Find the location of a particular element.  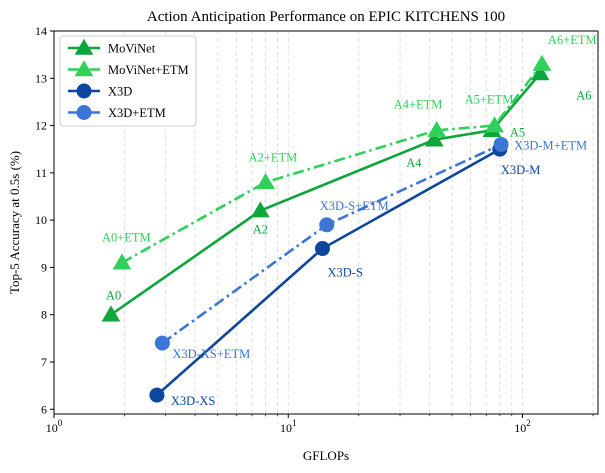

data-label: X3D-S is located at coordinates (344, 273).